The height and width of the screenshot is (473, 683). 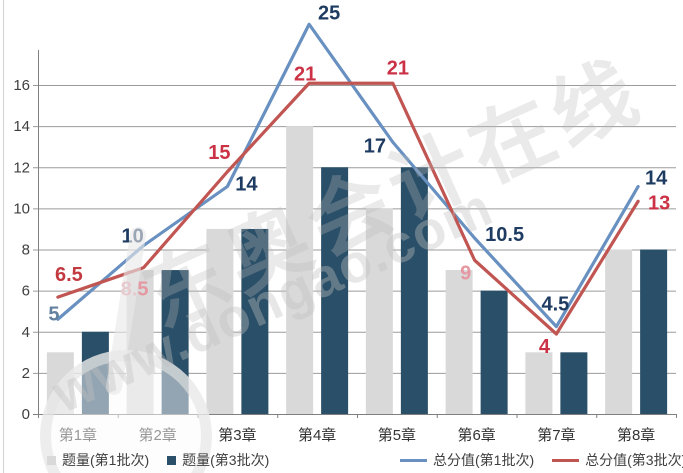 What do you see at coordinates (51, 460) in the screenshot?
I see `bar-swatch-batch1` at bounding box center [51, 460].